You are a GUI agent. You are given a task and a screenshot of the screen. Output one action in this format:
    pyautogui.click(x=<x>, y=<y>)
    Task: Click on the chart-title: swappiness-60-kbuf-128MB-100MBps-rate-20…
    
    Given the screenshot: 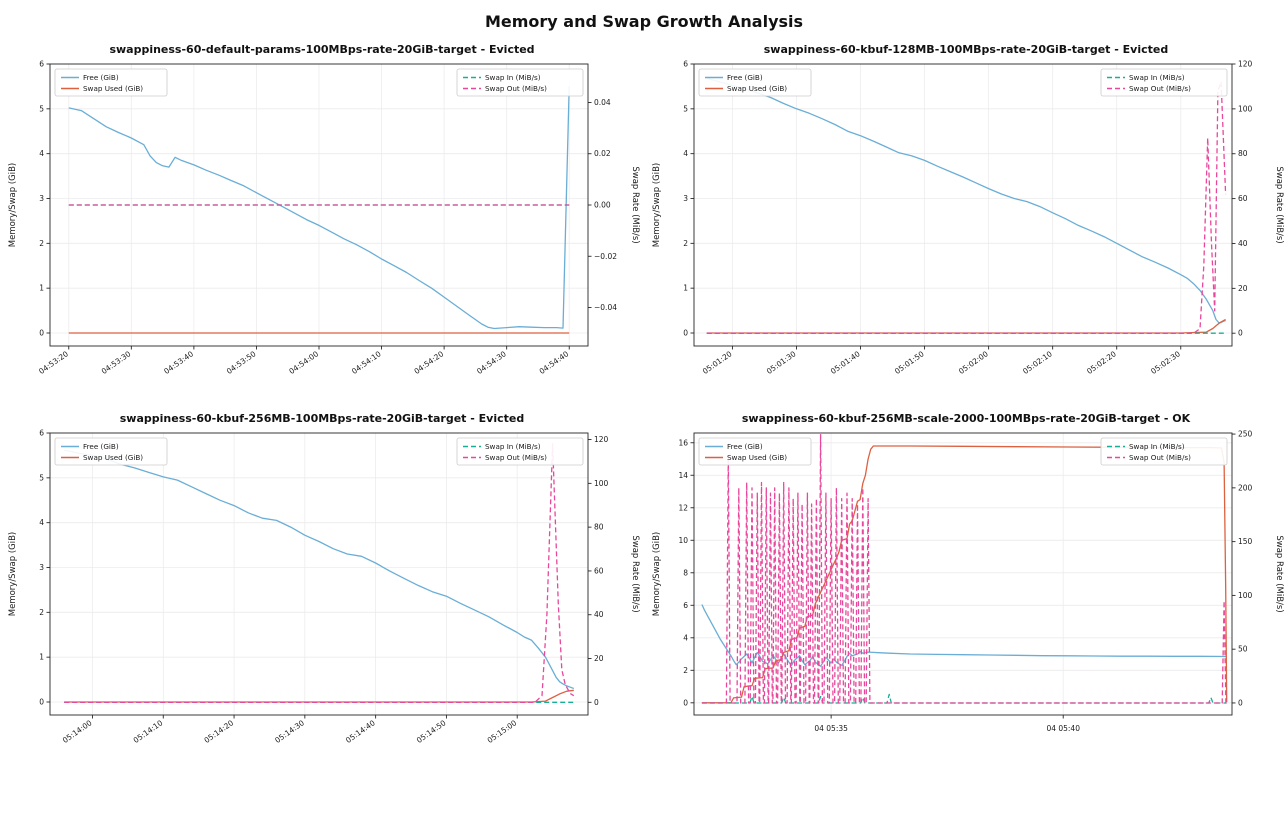 What is the action you would take?
    pyautogui.click(x=966, y=49)
    